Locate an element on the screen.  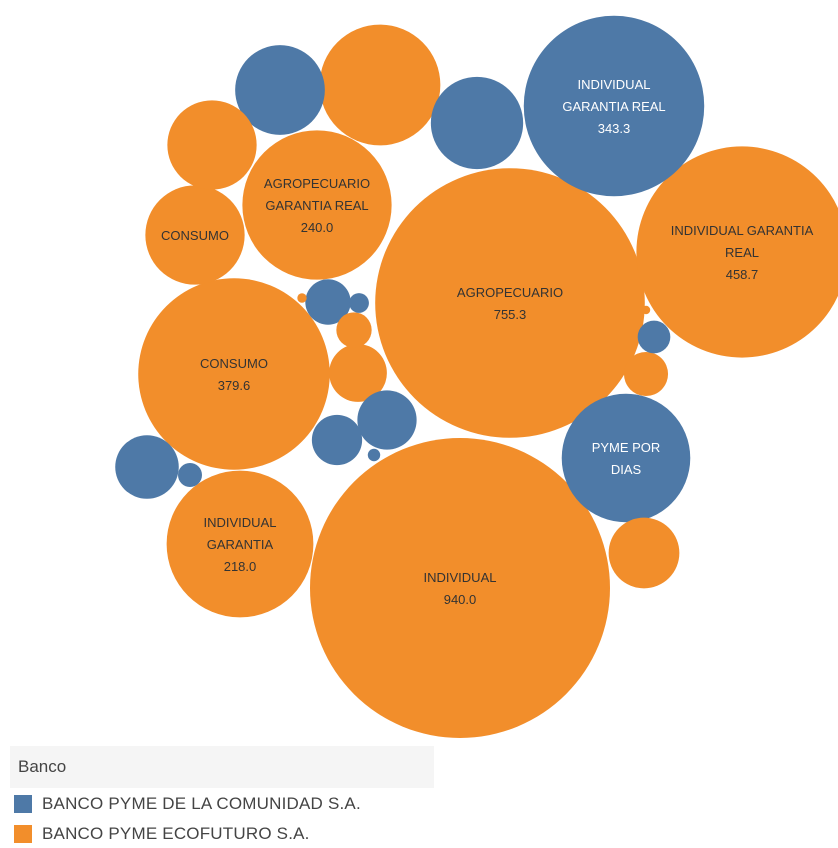
legend-swatch-ecofuturo is located at coordinates (23, 834).